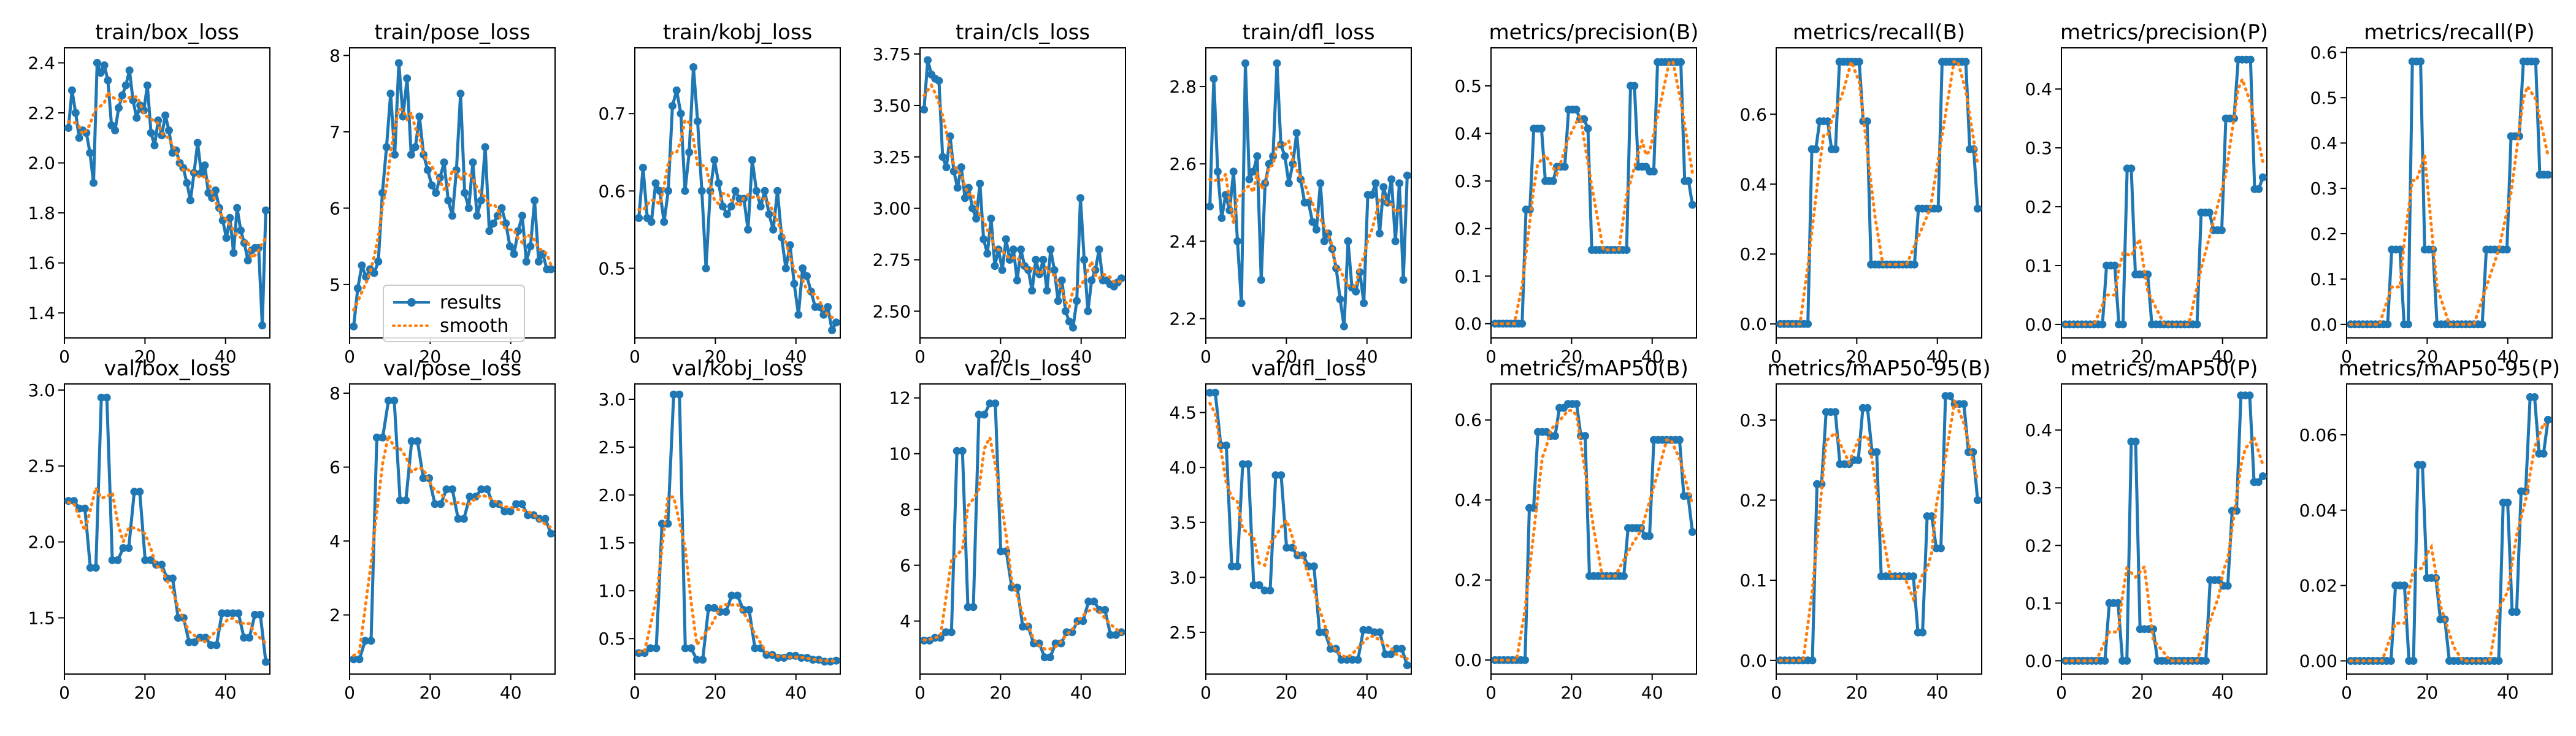  Describe the element at coordinates (612, 114) in the screenshot. I see `y-tick-label: 0.7` at that location.